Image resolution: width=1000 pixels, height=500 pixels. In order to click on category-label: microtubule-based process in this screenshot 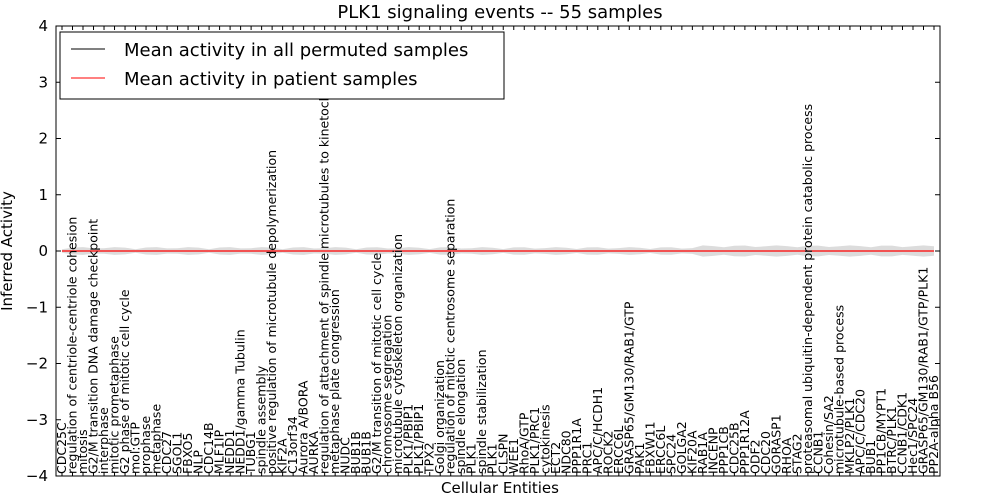, I will do `click(838, 389)`.